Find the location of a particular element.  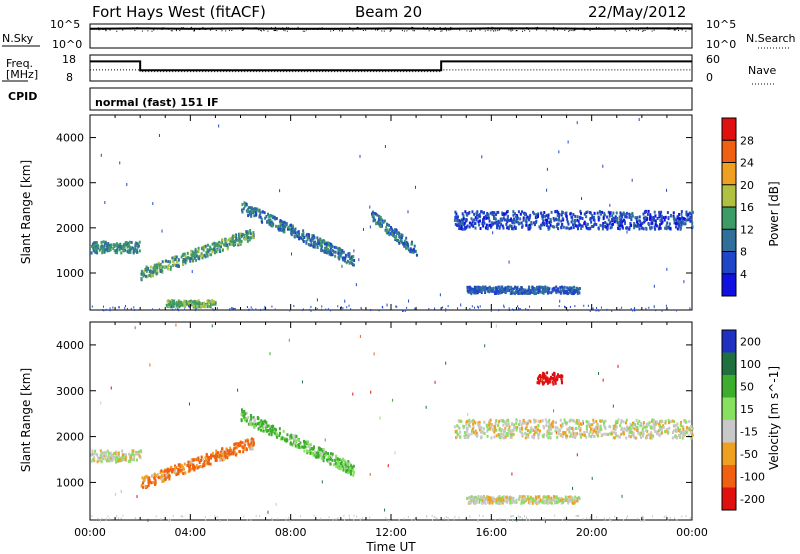

colorbar-segment is located at coordinates (729, 284).